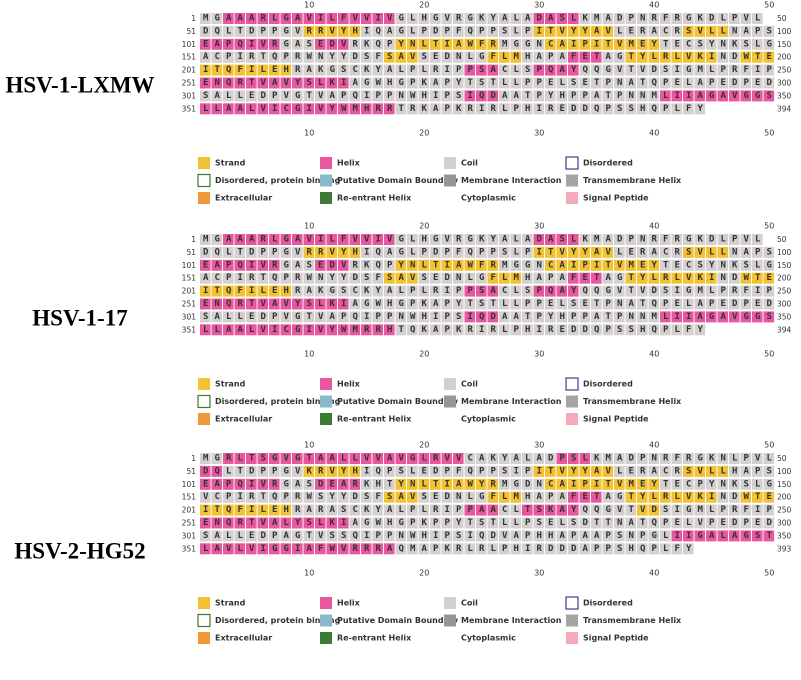 The image size is (801, 680). What do you see at coordinates (243, 198) in the screenshot?
I see `legend-label: Extracellular` at bounding box center [243, 198].